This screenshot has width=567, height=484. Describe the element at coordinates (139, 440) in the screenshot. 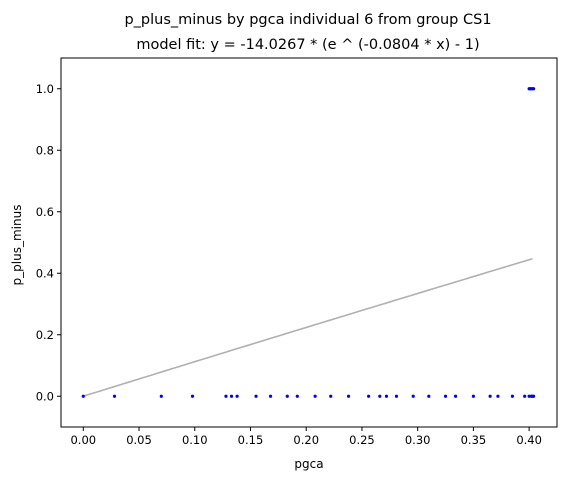

I see `x-tick-label: 0.05` at that location.